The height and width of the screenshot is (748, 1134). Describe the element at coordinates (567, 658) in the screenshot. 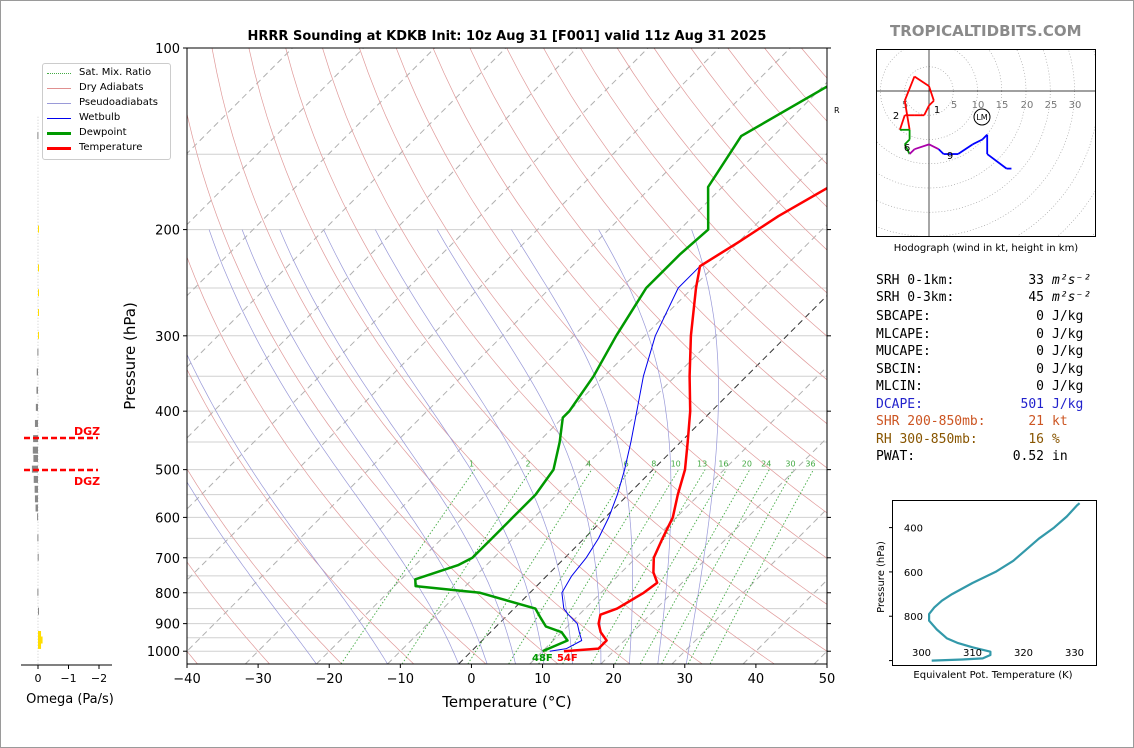

I see `surface-temp-label: 54F` at that location.